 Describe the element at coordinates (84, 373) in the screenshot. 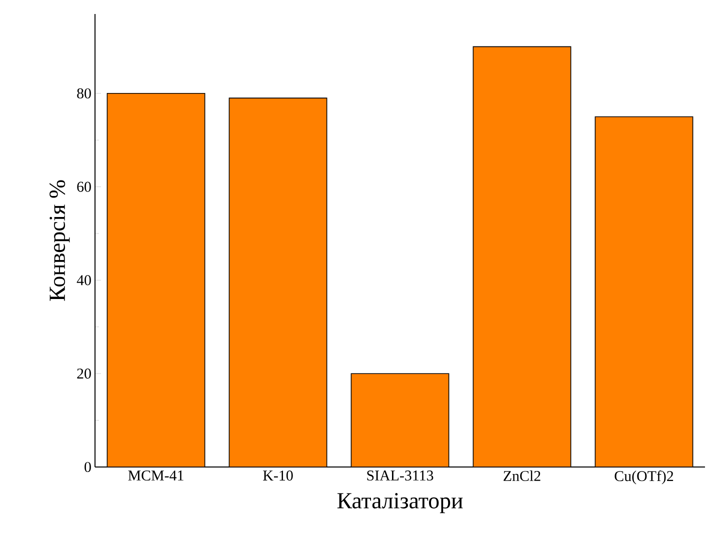

I see `y-tick-label: 20` at that location.